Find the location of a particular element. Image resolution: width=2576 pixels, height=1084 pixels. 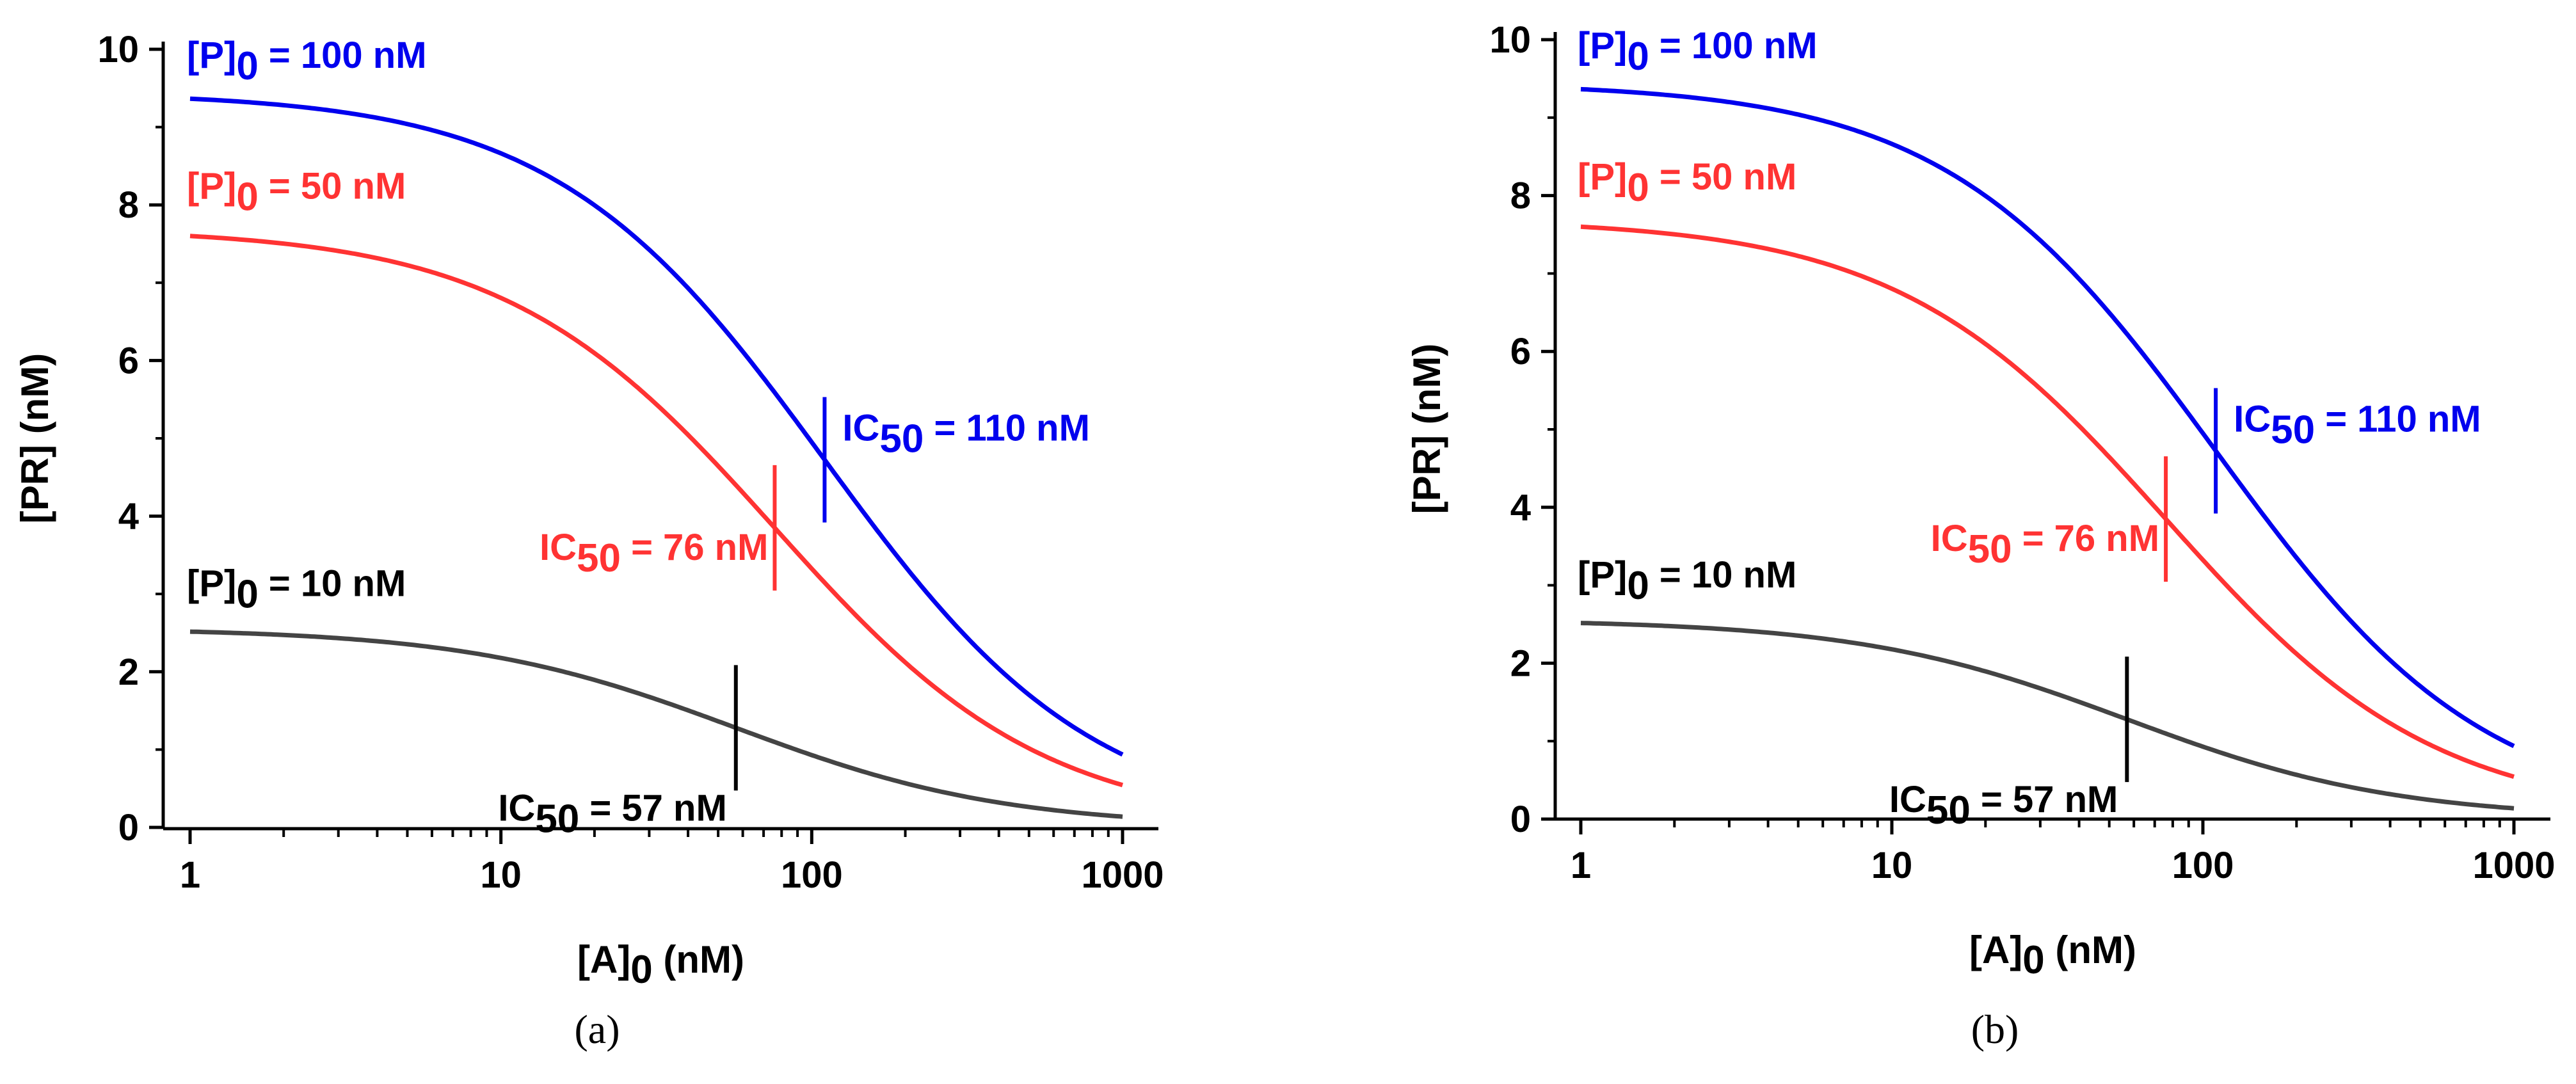

panel-caption-b: (b) is located at coordinates (1995, 1029).